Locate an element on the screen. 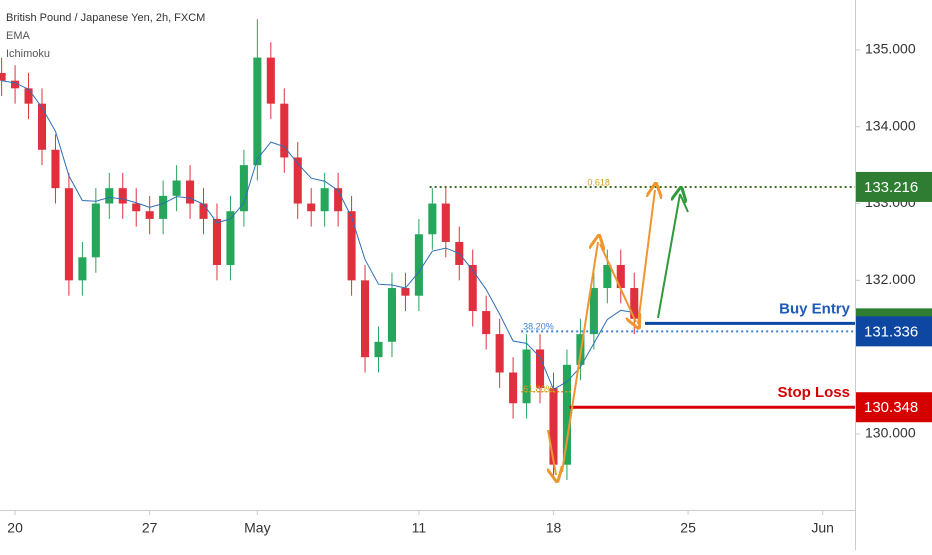 The width and height of the screenshot is (932, 555). price-box-label: 130.348 is located at coordinates (891, 407).